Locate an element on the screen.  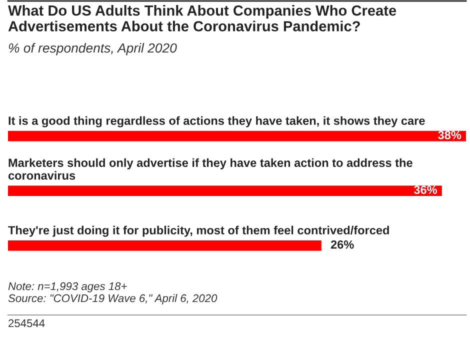
data-label: 36% is located at coordinates (426, 190).